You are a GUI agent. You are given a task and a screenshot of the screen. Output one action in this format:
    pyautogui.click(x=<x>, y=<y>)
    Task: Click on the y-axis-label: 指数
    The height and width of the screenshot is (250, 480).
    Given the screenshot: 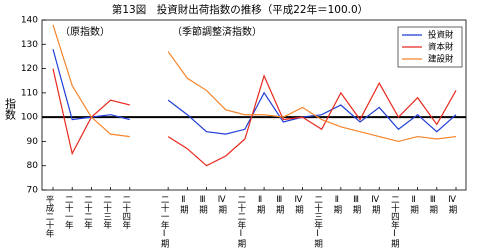 What is the action you would take?
    pyautogui.click(x=10, y=109)
    